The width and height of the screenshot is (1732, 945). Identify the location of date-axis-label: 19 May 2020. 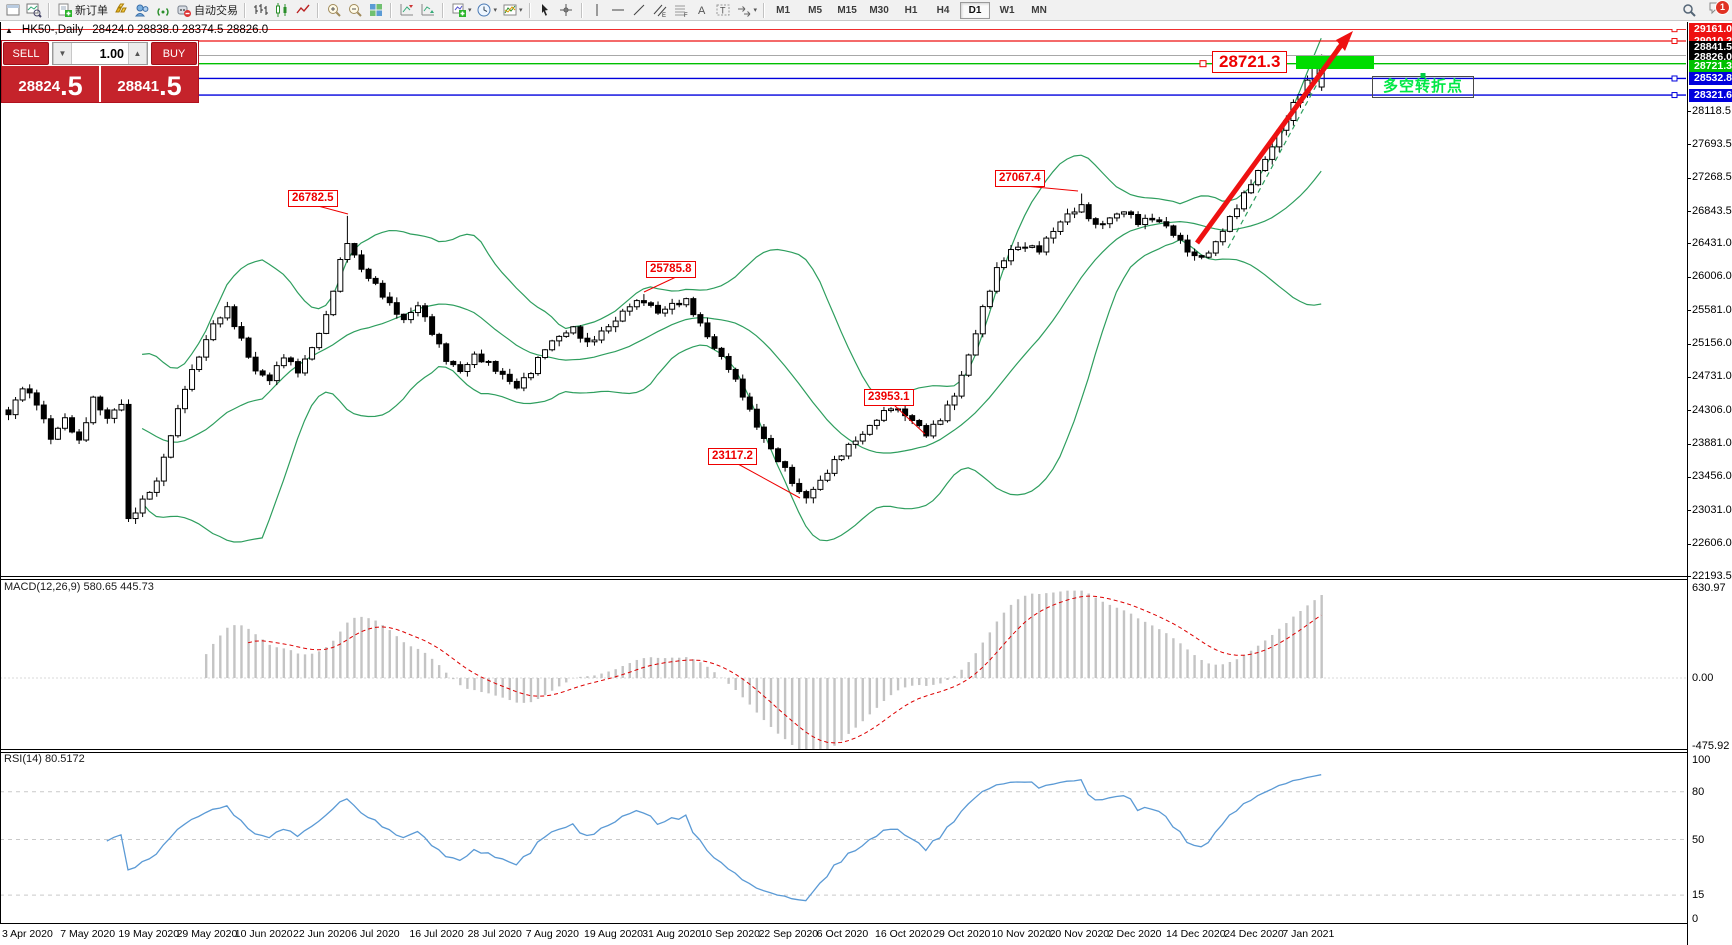
(149, 934).